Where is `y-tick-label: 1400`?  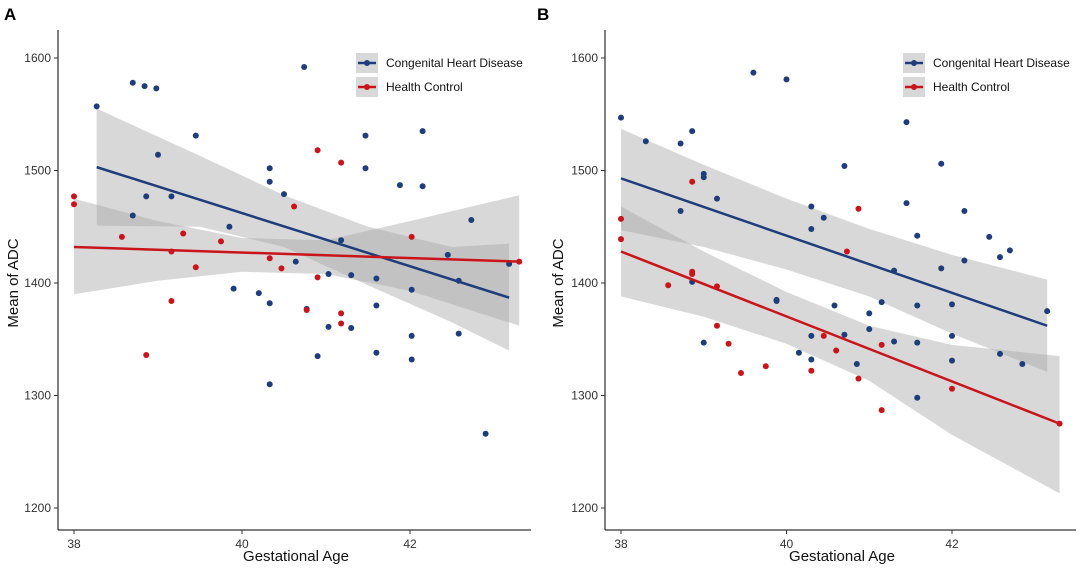 y-tick-label: 1400 is located at coordinates (584, 283).